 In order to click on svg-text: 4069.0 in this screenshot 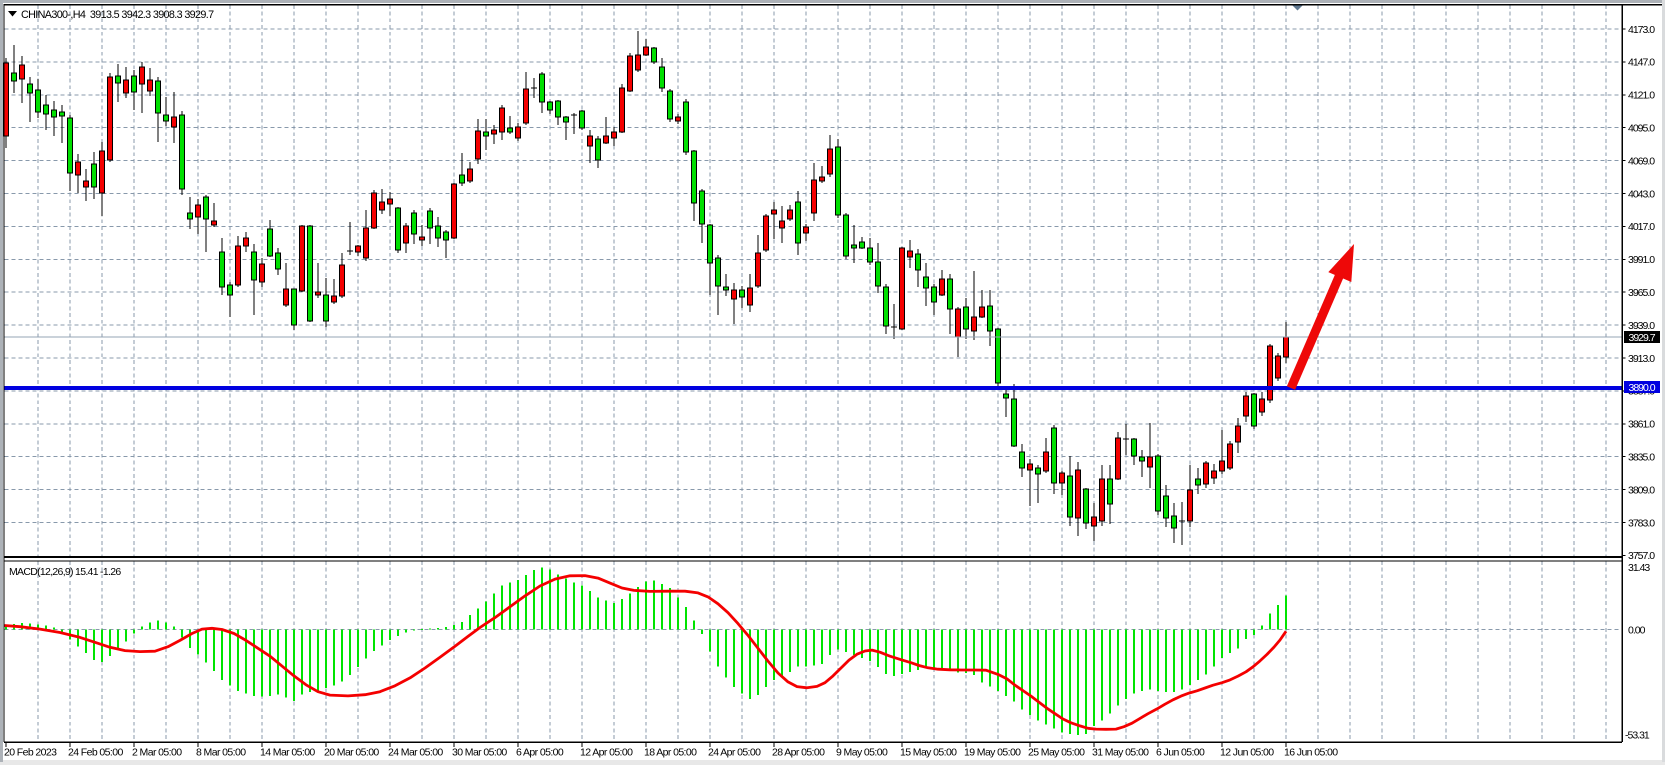, I will do `click(1641, 161)`.